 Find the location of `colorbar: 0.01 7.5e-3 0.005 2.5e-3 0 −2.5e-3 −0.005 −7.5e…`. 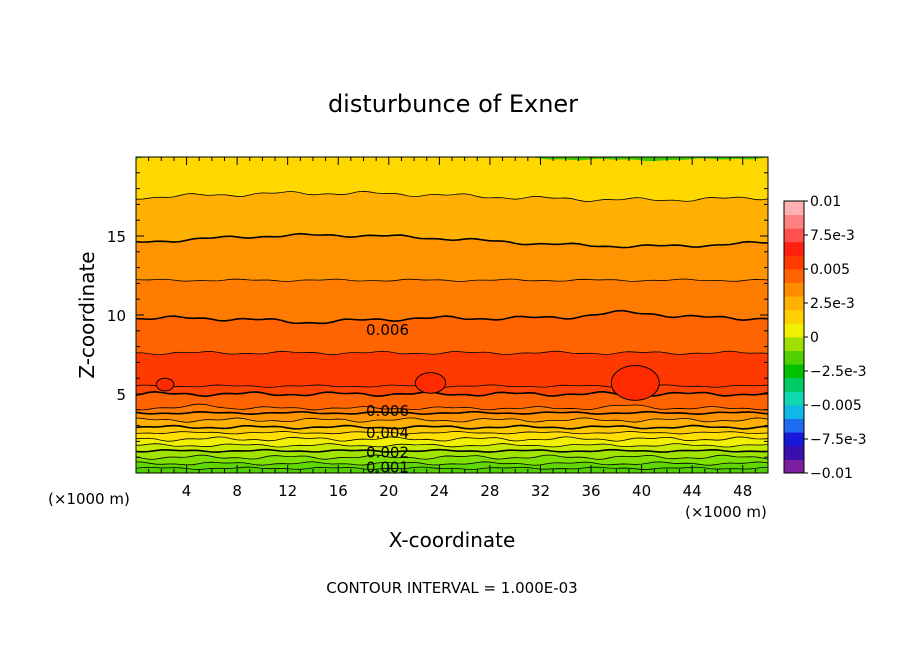

colorbar: 0.01 7.5e-3 0.005 2.5e-3 0 −2.5e-3 −0.005 −7.5e… is located at coordinates (825, 338).